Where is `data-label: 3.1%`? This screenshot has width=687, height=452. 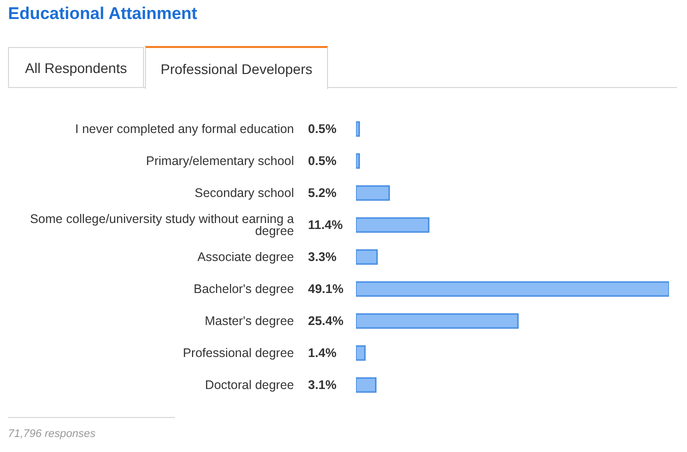
data-label: 3.1% is located at coordinates (322, 385).